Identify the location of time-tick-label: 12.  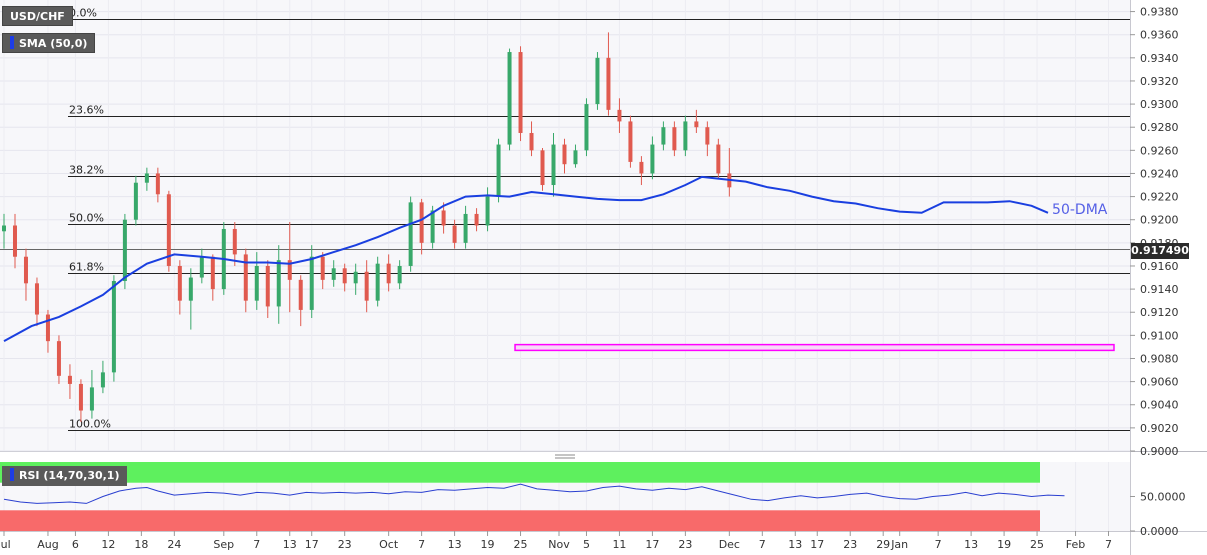
(108, 544).